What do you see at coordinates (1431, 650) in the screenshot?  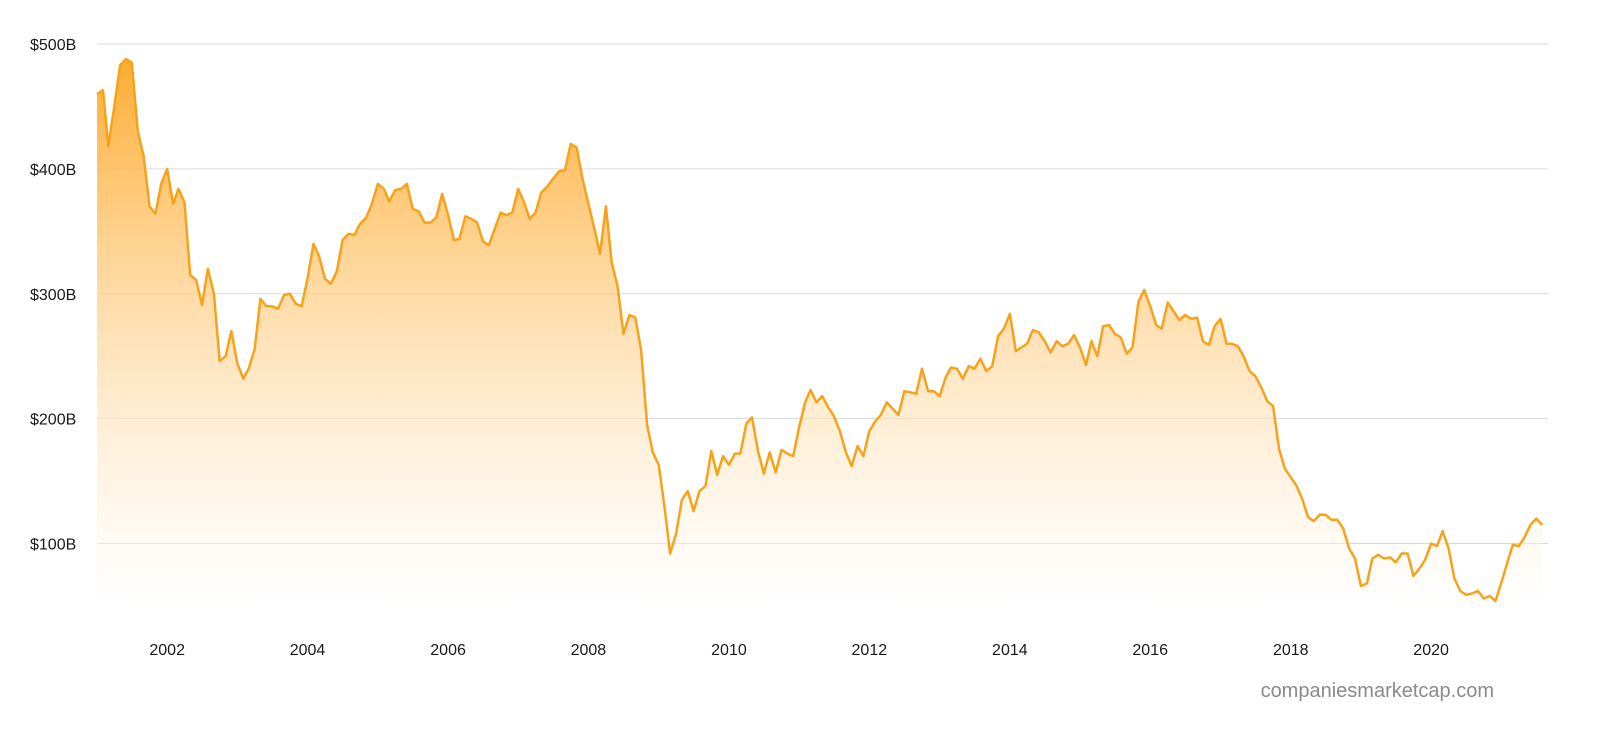 I see `x-tick-label: 2020` at bounding box center [1431, 650].